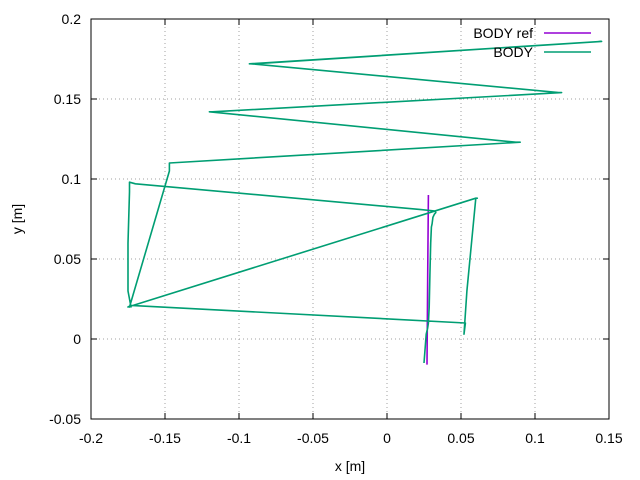 This screenshot has height=480, width=640. Describe the element at coordinates (239, 438) in the screenshot. I see `x-tick-label: -0.1` at that location.